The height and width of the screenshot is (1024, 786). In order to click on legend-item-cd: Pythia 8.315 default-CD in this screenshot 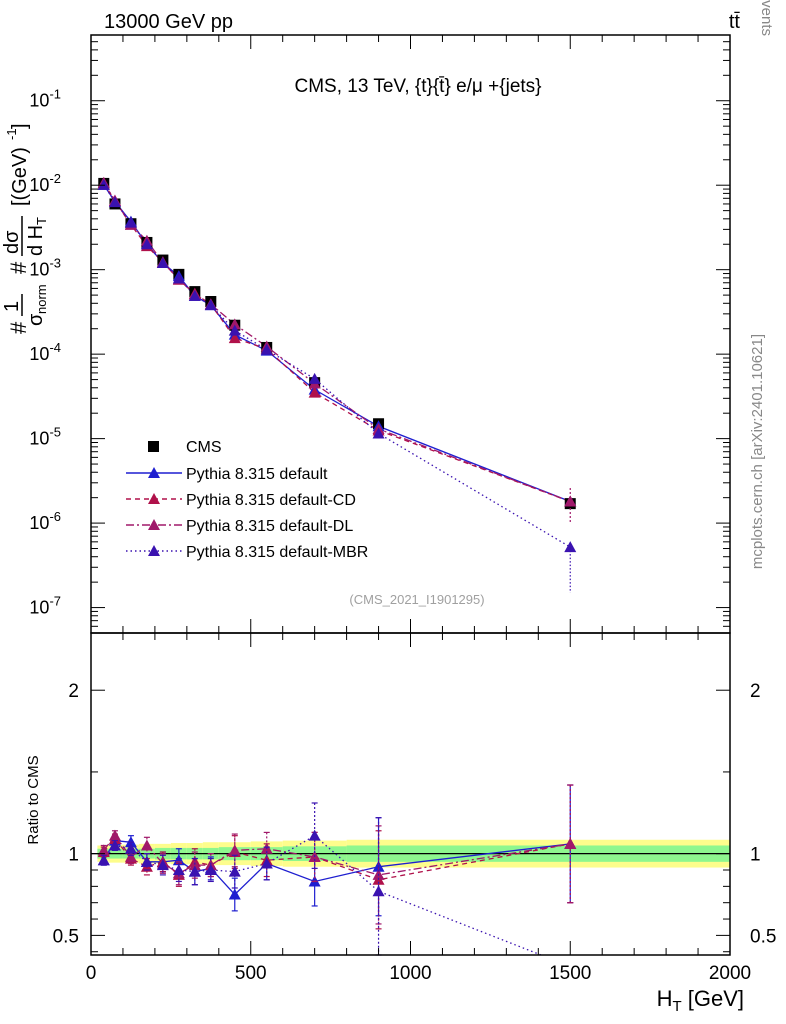, I will do `click(241, 500)`.